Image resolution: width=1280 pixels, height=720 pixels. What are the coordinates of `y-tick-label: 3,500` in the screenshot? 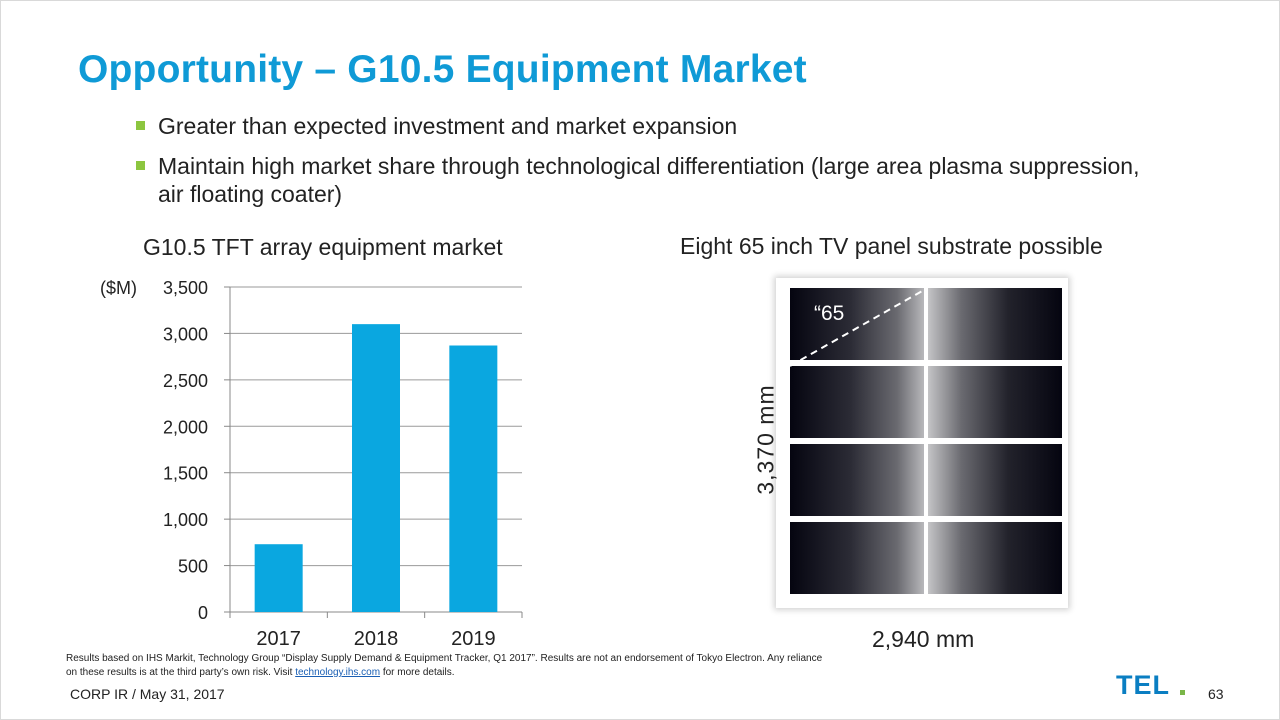 It's located at (185, 288).